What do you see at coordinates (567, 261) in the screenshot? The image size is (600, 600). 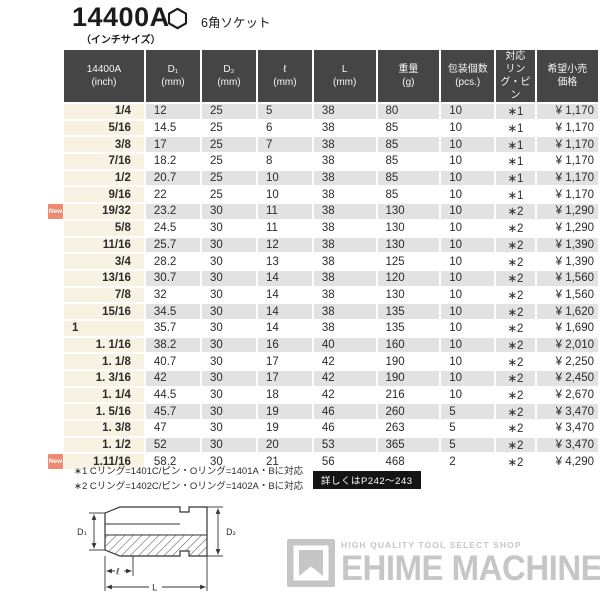 I see `spec-cell: ¥ 1,390` at bounding box center [567, 261].